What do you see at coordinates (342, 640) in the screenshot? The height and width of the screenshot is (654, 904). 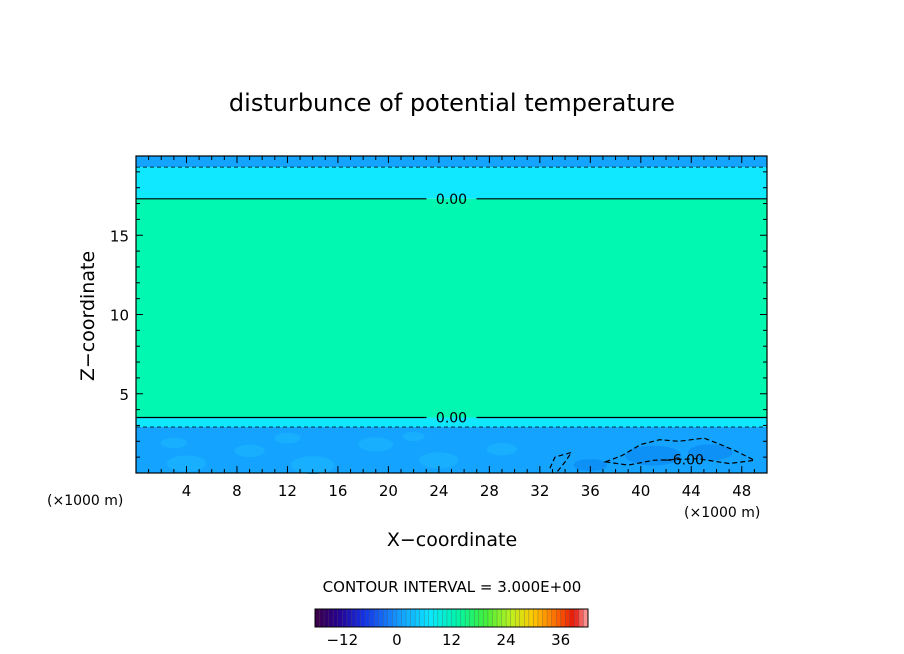 I see `colorbar-tick-label: −12` at bounding box center [342, 640].